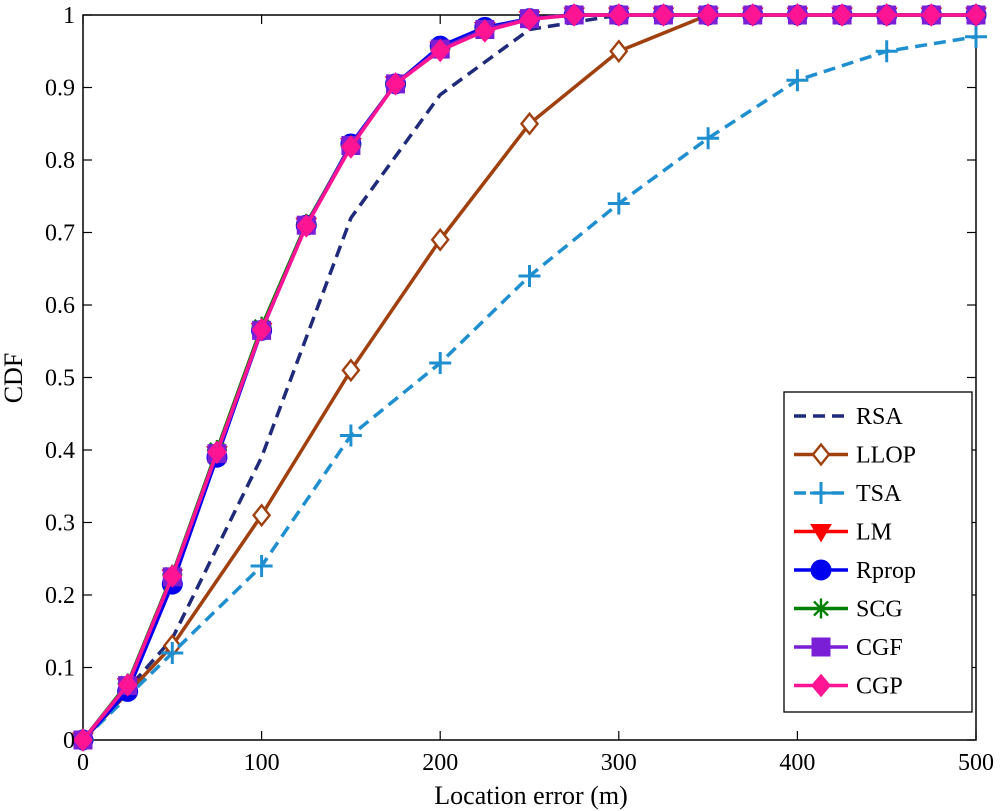 This screenshot has width=1000, height=811. What do you see at coordinates (69, 741) in the screenshot?
I see `y-tick-label: 0` at bounding box center [69, 741].